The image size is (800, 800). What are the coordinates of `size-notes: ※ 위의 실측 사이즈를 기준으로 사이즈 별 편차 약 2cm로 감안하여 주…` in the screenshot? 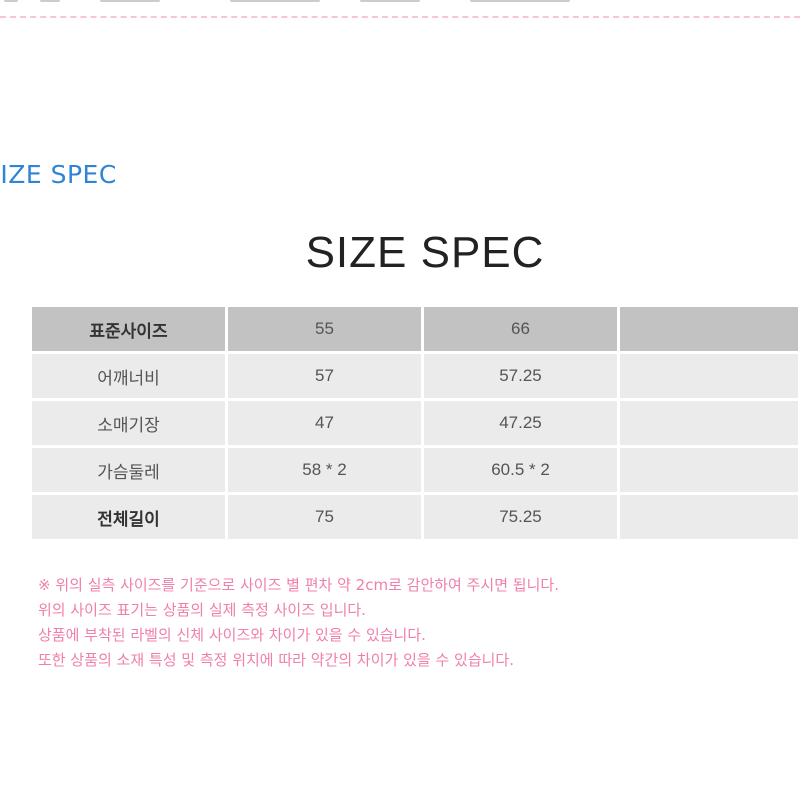 It's located at (298, 623).